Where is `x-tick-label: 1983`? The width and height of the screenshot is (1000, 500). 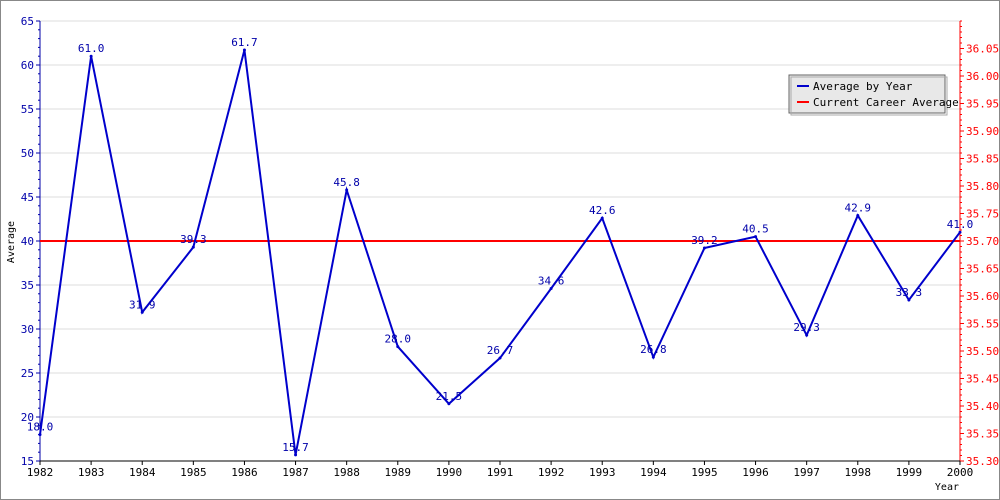
x-tick-label: 1983 is located at coordinates (91, 472).